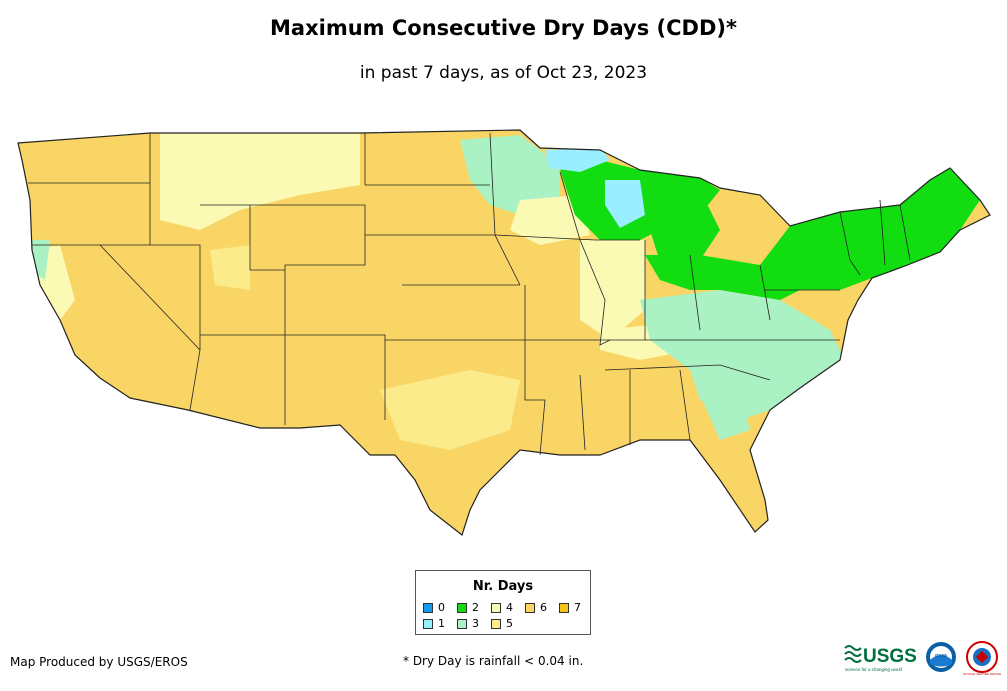  What do you see at coordinates (468, 623) in the screenshot?
I see `legend-item-3: 3` at bounding box center [468, 623].